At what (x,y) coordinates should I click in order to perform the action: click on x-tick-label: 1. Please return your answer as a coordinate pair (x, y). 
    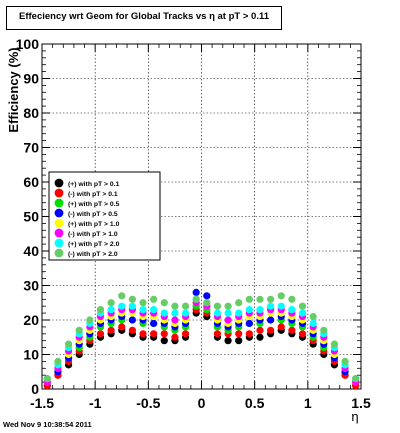
    Looking at the image, I should click on (308, 403).